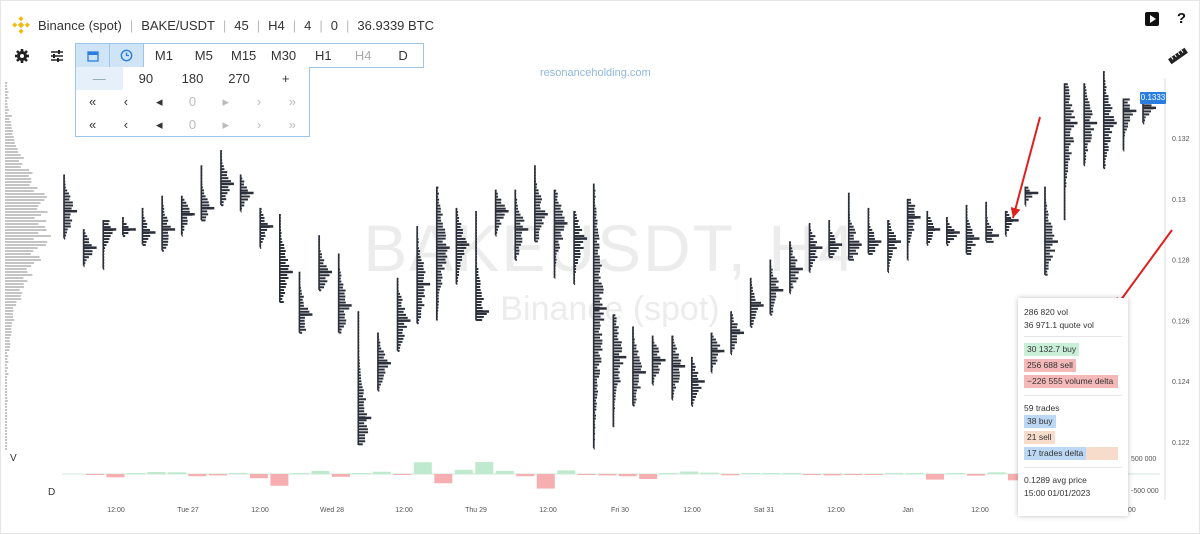  I want to click on tf-h4: H4, so click(363, 55).